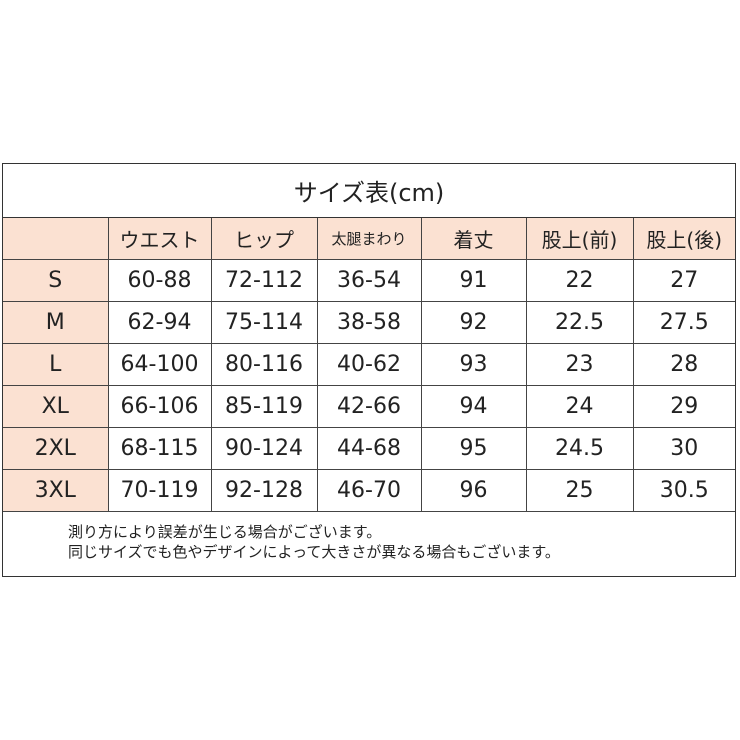 Image resolution: width=740 pixels, height=740 pixels. Describe the element at coordinates (579, 280) in the screenshot. I see `table-cell: 22` at that location.